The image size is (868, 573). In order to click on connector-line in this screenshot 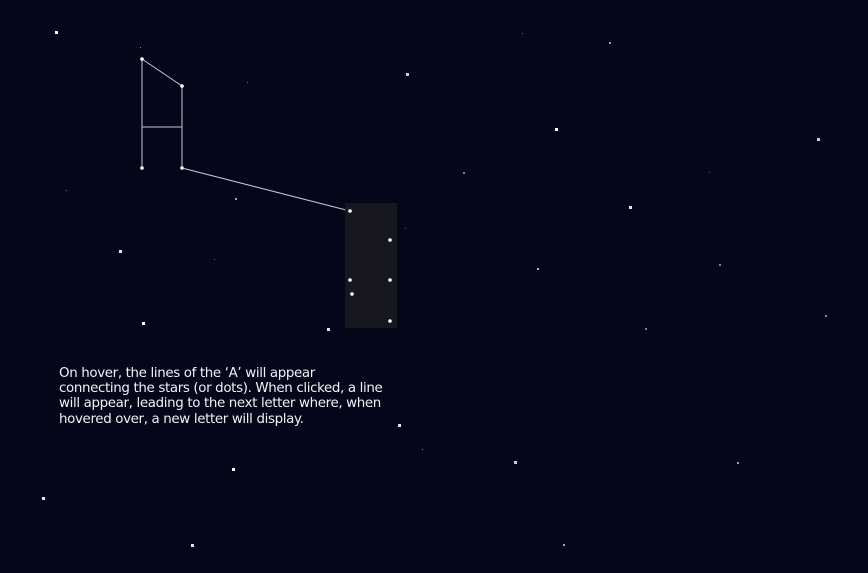, I will do `click(266, 189)`.